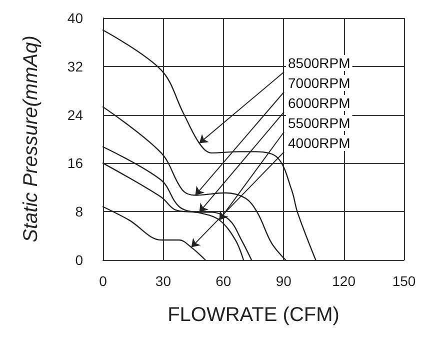 This screenshot has height=350, width=440. Describe the element at coordinates (319, 63) in the screenshot. I see `annotation: 8500RPM` at that location.